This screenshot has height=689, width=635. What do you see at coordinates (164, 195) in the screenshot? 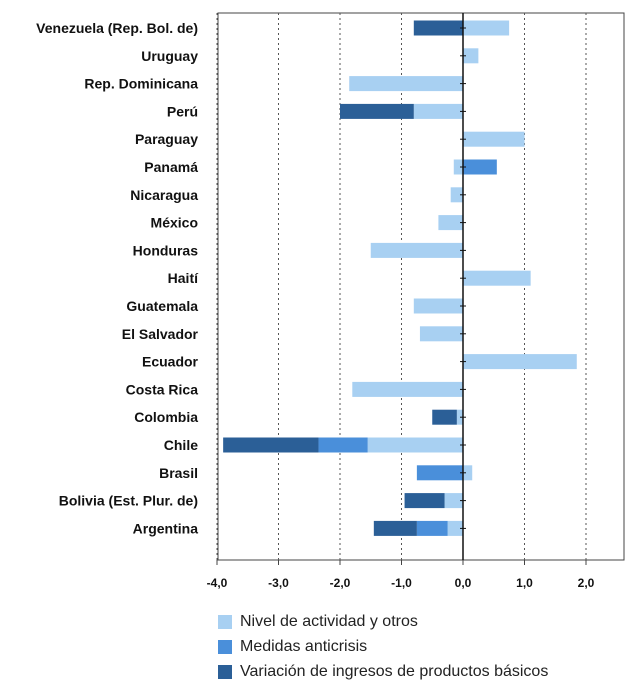
I see `category-label: Nicaragua` at bounding box center [164, 195].